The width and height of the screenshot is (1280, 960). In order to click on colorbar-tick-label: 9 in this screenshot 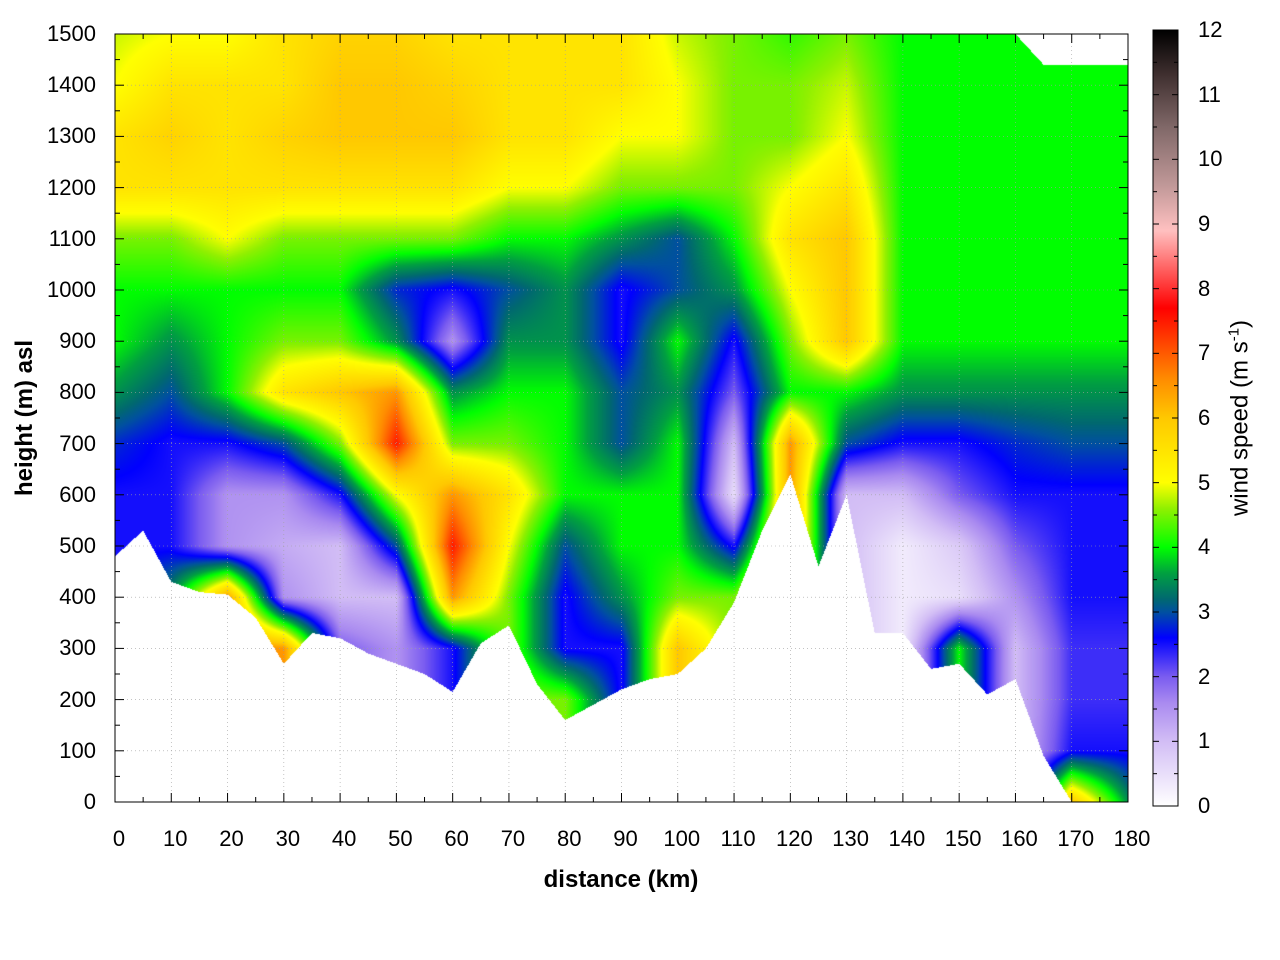, I will do `click(1204, 223)`.